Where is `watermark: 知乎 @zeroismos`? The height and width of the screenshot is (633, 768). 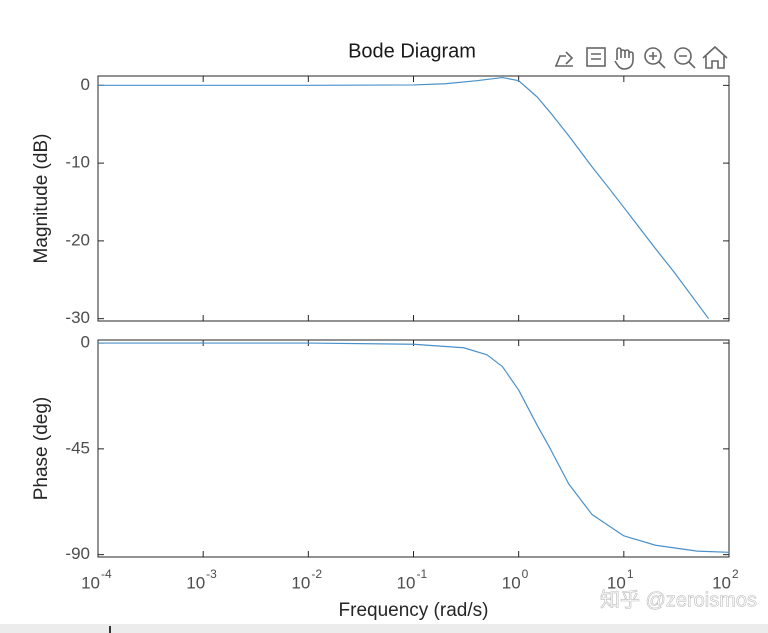
watermark: 知乎 @zeroismos is located at coordinates (678, 599).